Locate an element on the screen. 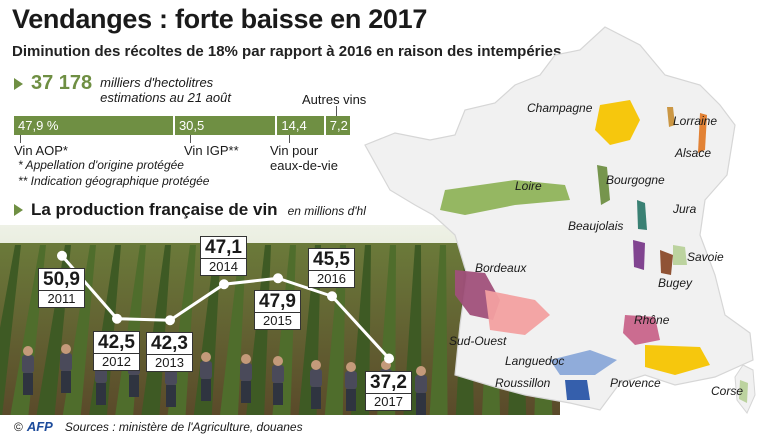 The height and width of the screenshot is (441, 768). region-provence is located at coordinates (677, 360).